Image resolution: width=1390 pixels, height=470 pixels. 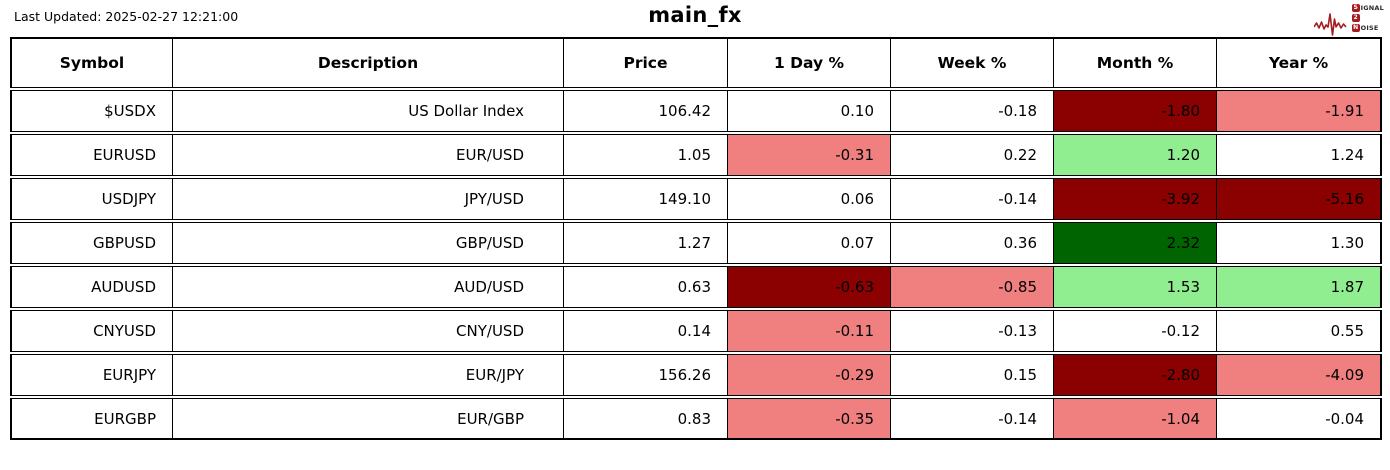 I want to click on table-row: GBPUSD GBP/USD 1.27 0.07 0.36 2.32 1.30, so click(x=696, y=243).